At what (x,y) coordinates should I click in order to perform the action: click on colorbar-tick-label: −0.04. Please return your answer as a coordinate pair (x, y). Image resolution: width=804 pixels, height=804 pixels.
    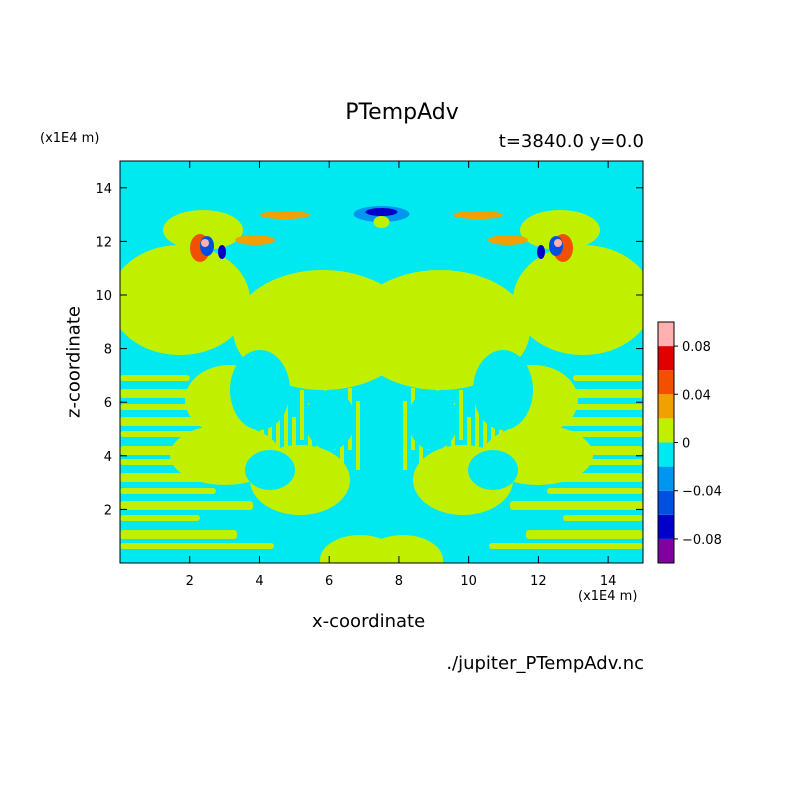
    Looking at the image, I should click on (702, 492).